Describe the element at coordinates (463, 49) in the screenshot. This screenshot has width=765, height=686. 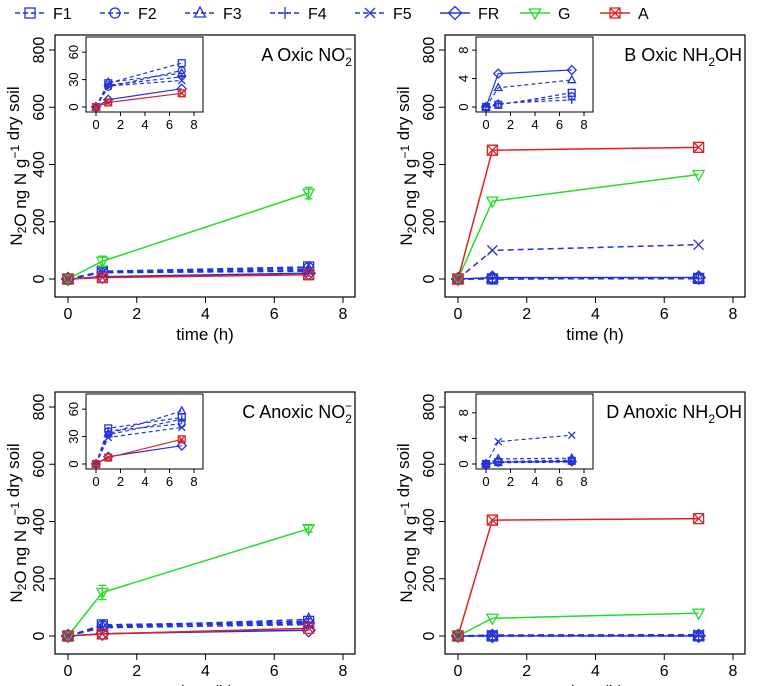
I see `inset-y-tick-label: 8` at that location.